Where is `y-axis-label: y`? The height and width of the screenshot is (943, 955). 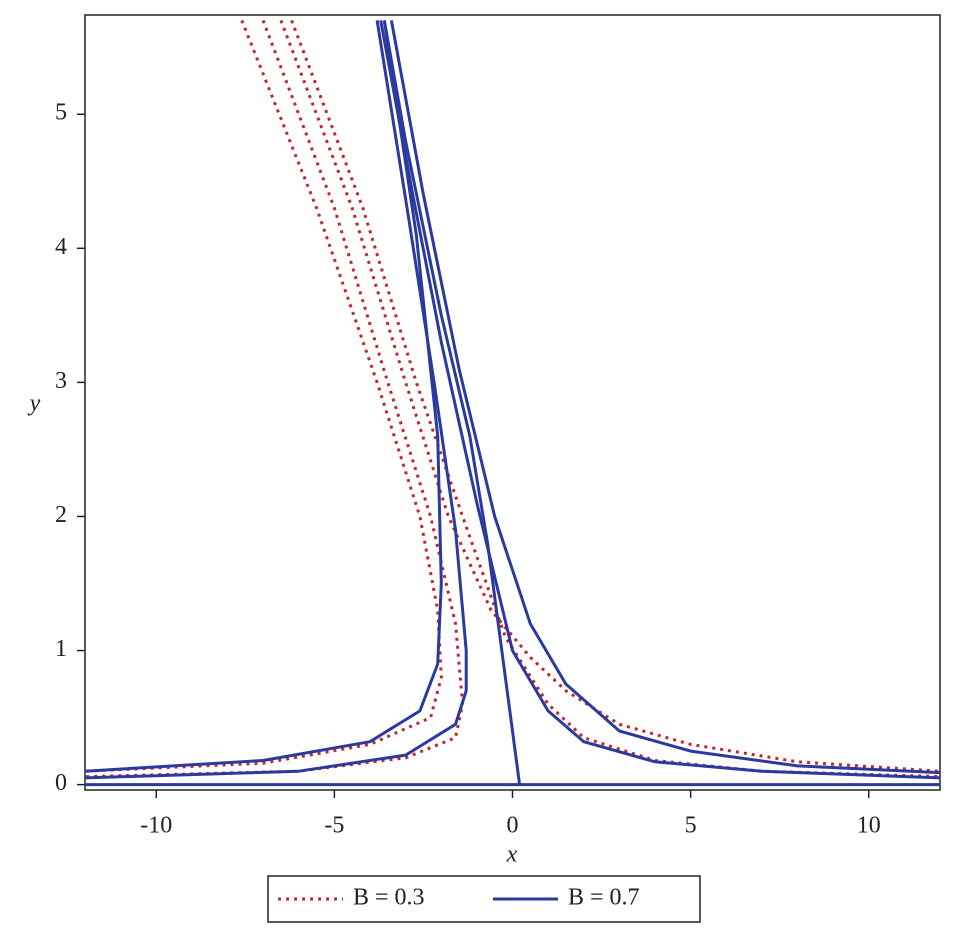 y-axis-label: y is located at coordinates (34, 404).